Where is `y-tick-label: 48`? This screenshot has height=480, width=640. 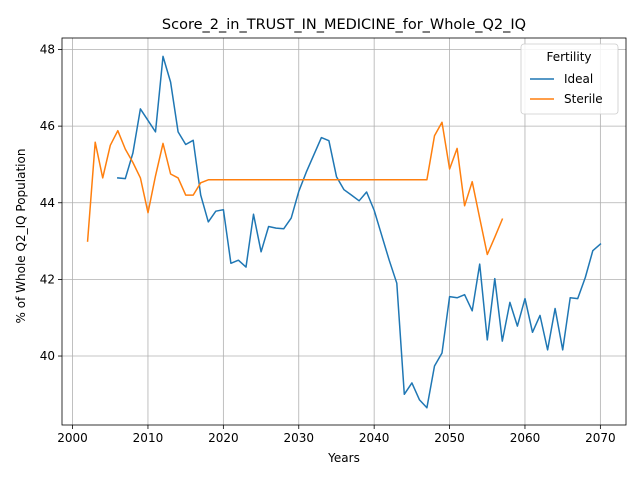 y-tick-label: 48 is located at coordinates (47, 49).